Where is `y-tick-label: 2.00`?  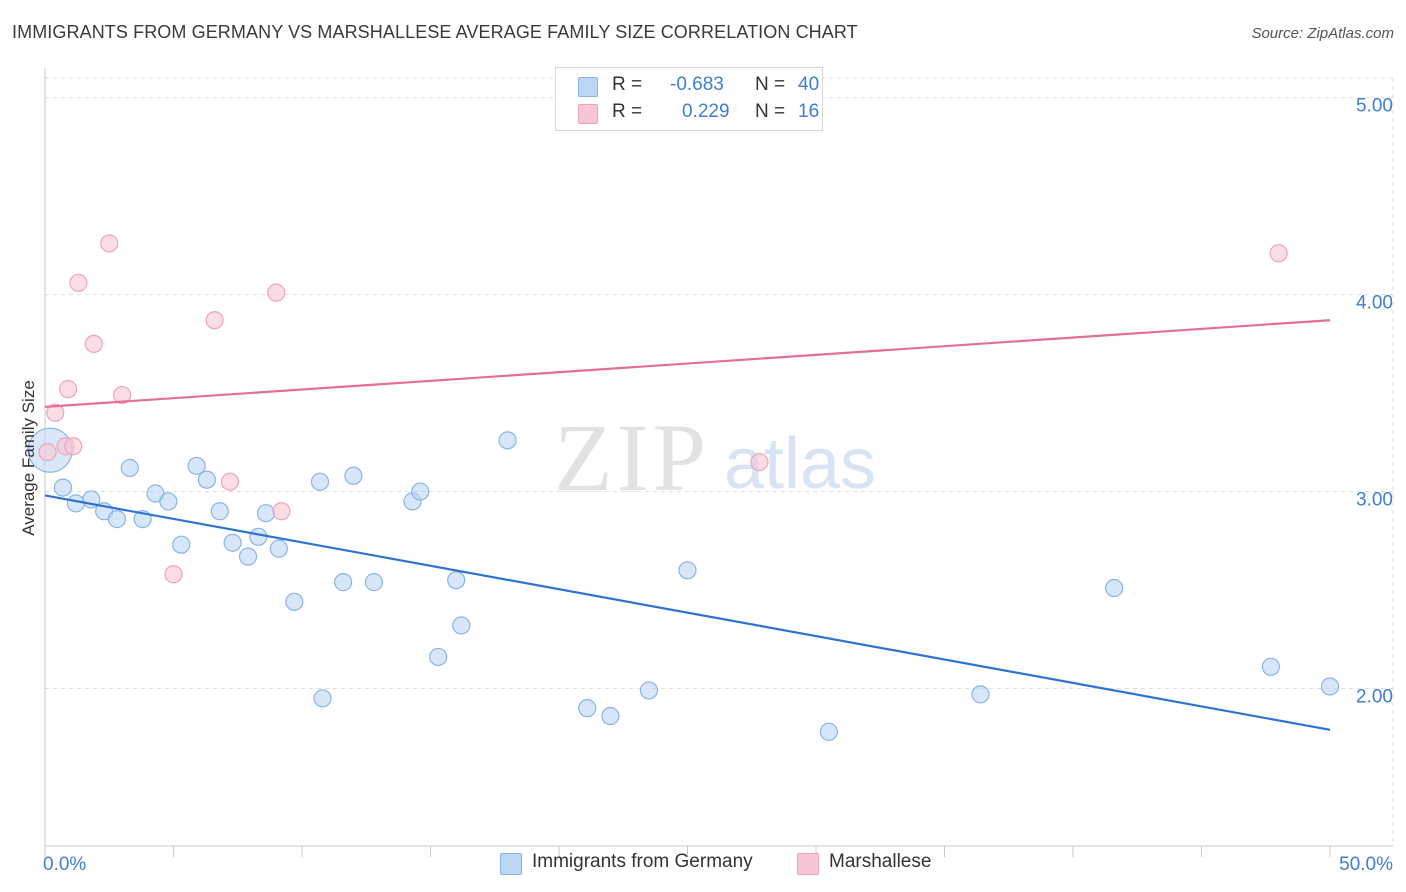
y-tick-label: 2.00 is located at coordinates (1374, 696).